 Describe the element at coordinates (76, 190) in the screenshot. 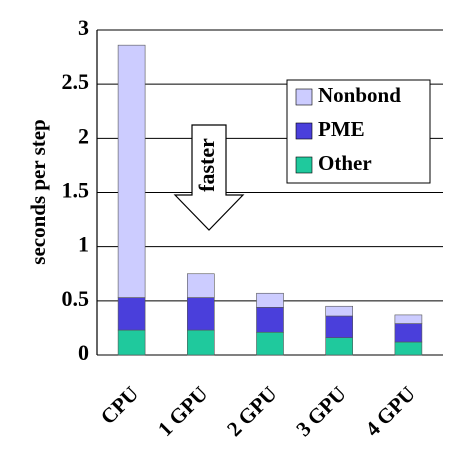

I see `y-tick-label: 1.5` at that location.